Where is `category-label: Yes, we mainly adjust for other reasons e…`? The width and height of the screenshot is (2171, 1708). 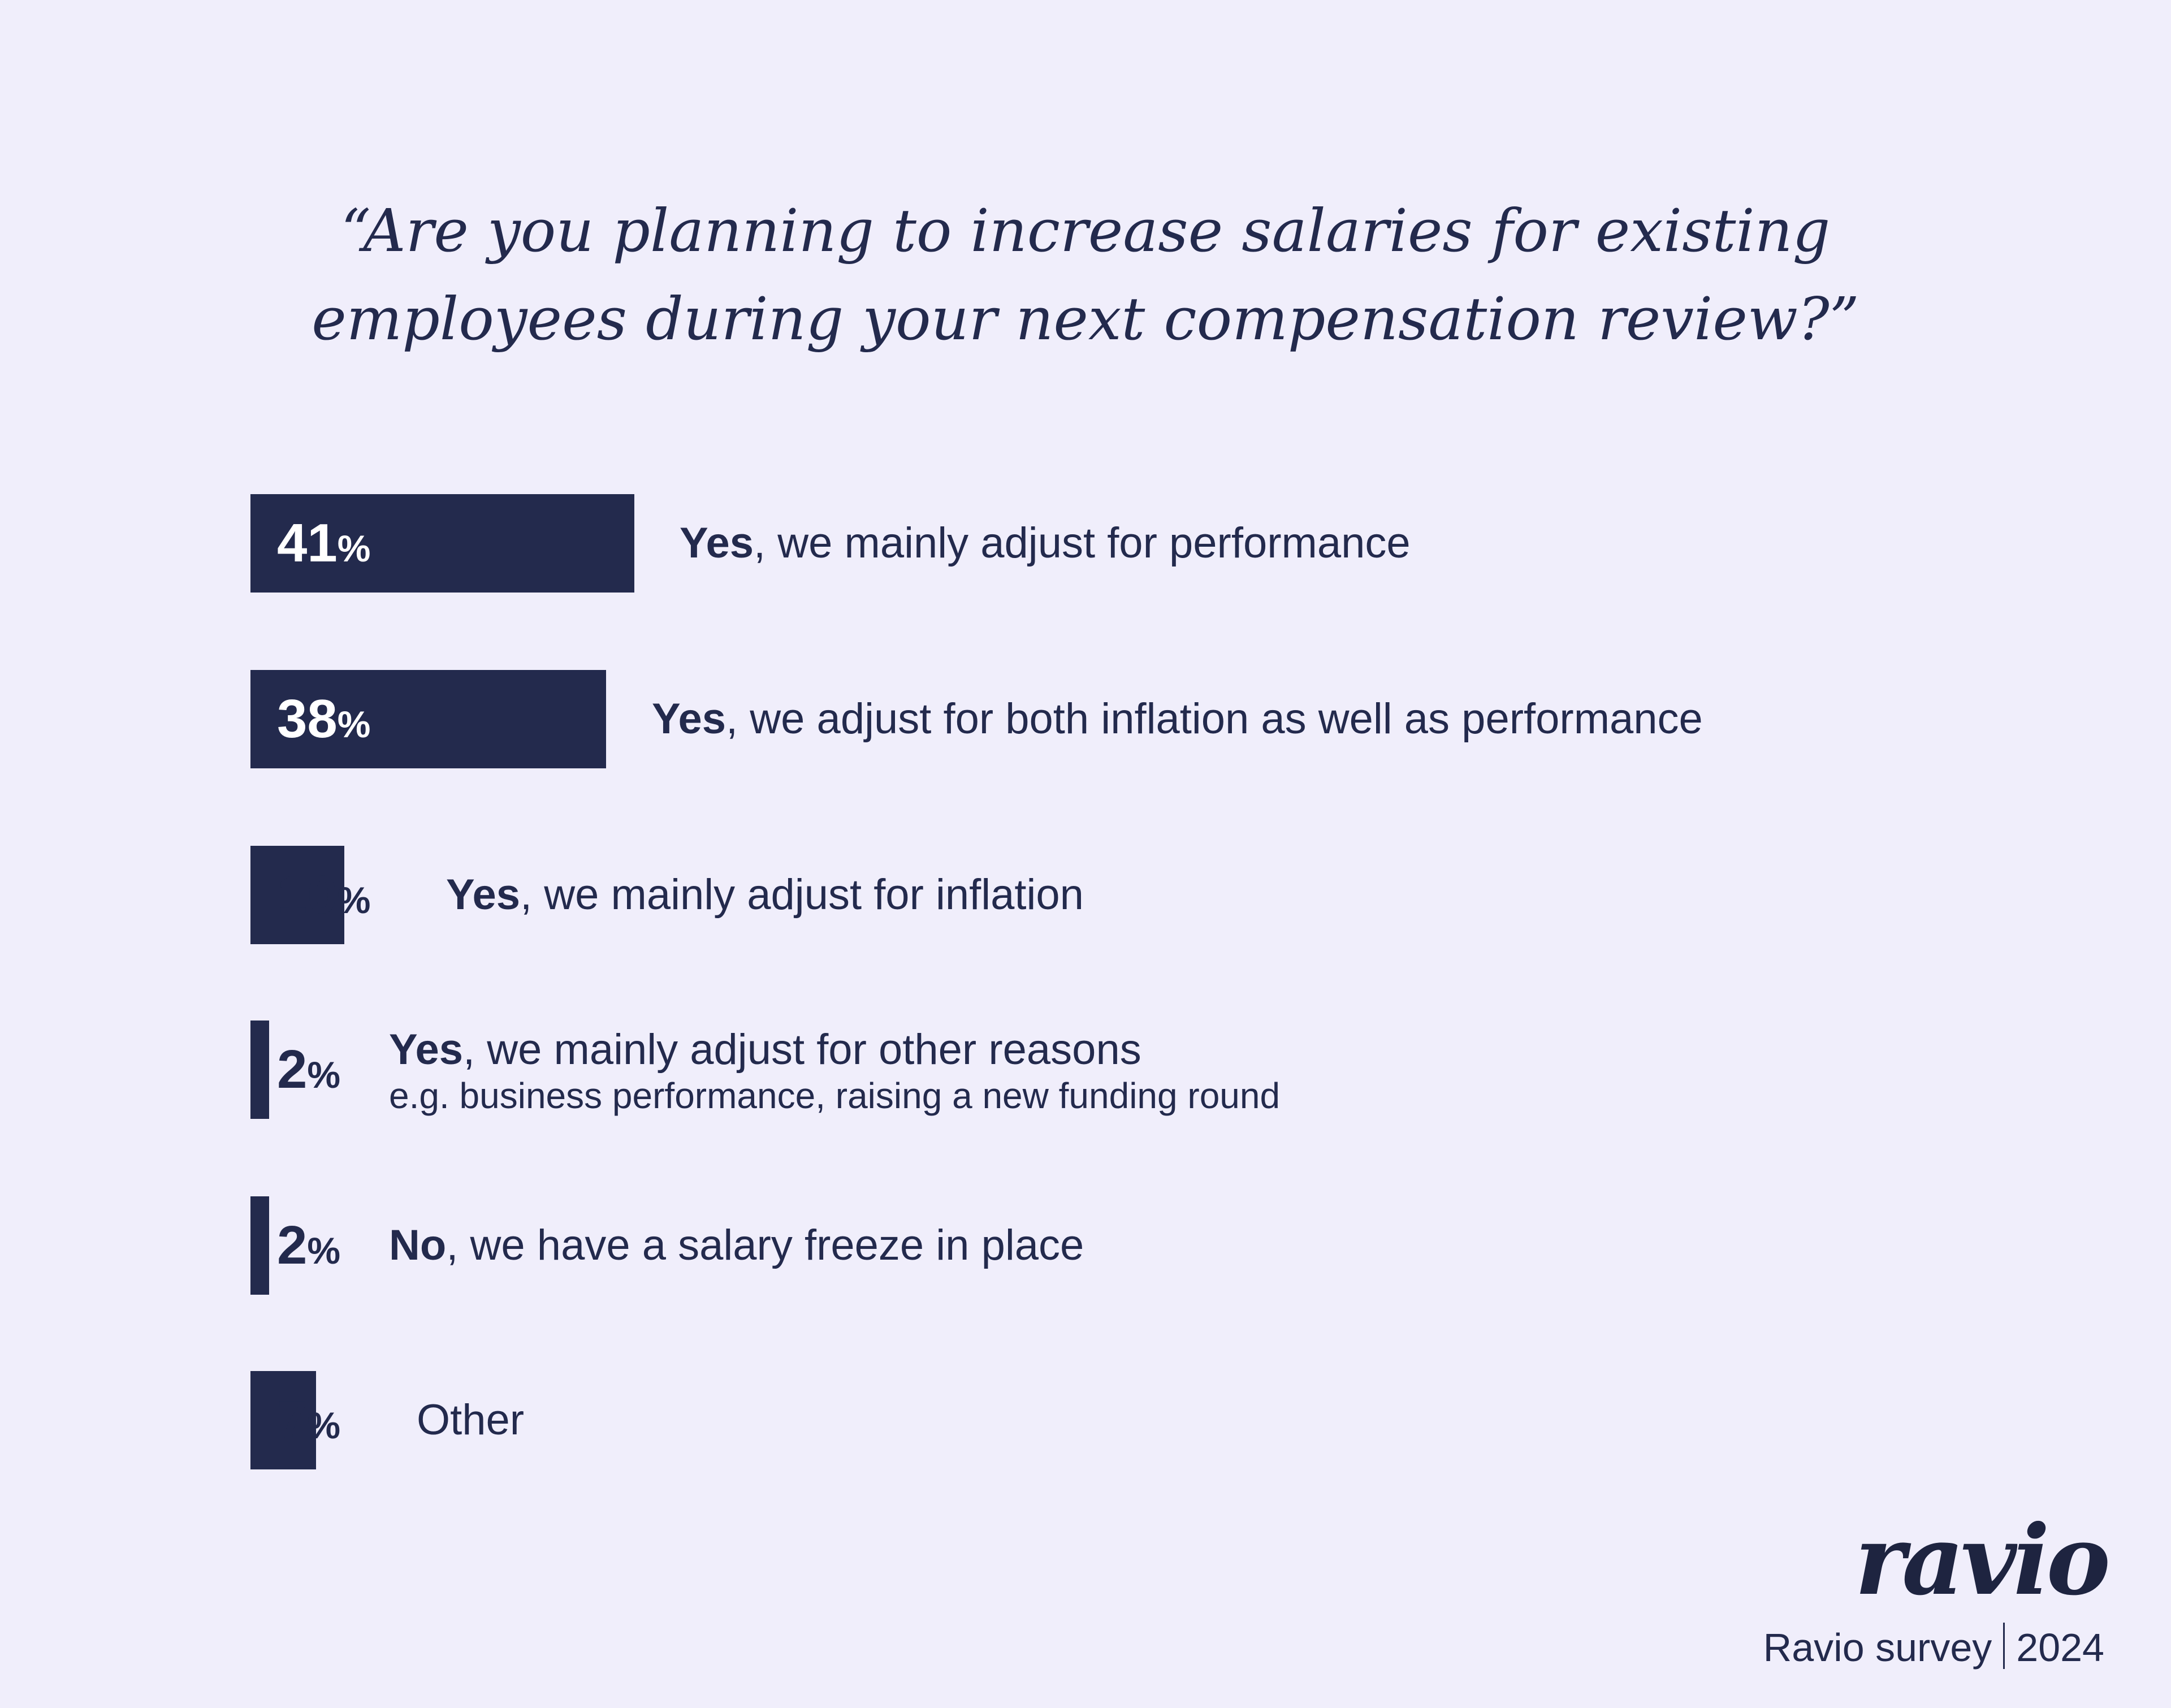 category-label: Yes, we mainly adjust for other reasons e… is located at coordinates (834, 1070).